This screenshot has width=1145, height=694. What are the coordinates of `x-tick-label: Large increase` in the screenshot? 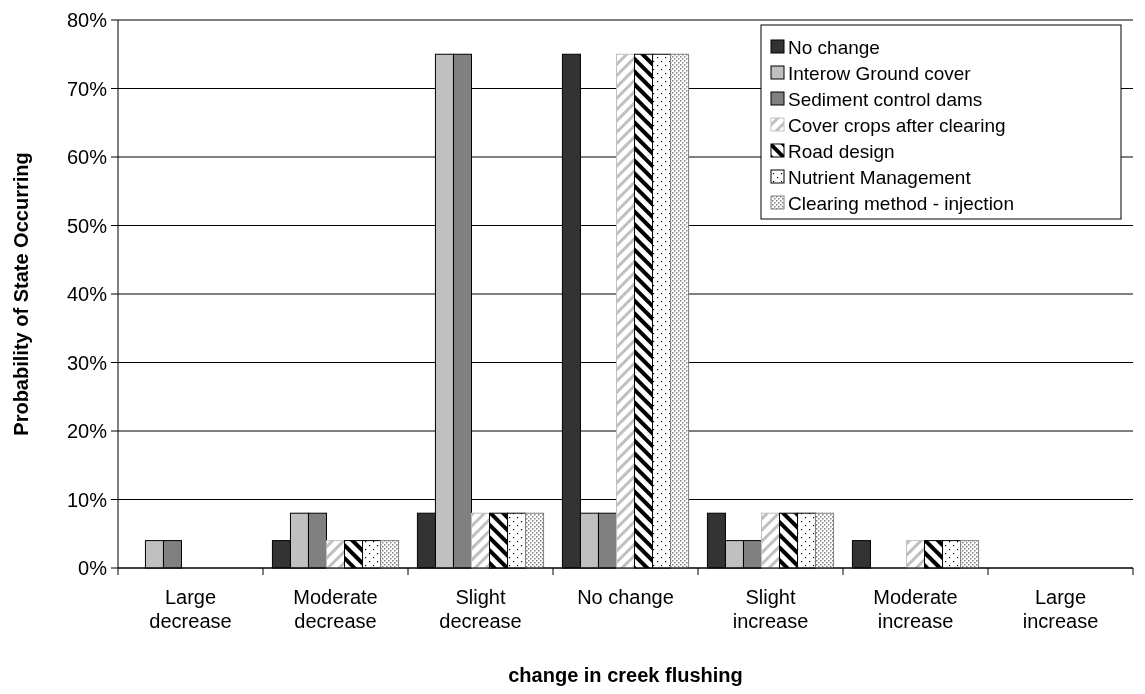 It's located at (1060, 609).